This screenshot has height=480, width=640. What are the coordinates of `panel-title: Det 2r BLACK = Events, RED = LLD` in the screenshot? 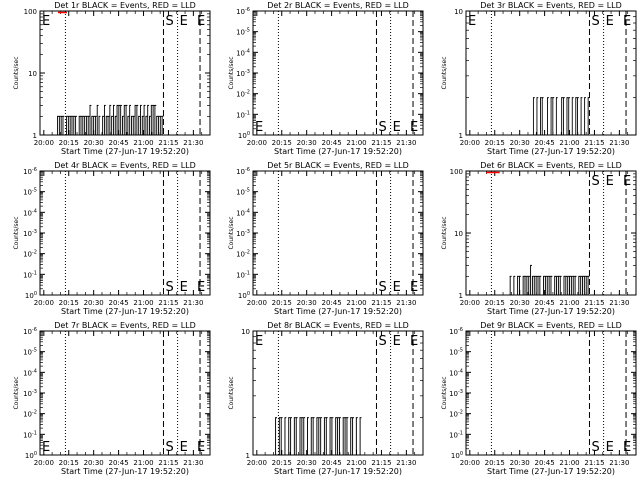 It's located at (338, 5).